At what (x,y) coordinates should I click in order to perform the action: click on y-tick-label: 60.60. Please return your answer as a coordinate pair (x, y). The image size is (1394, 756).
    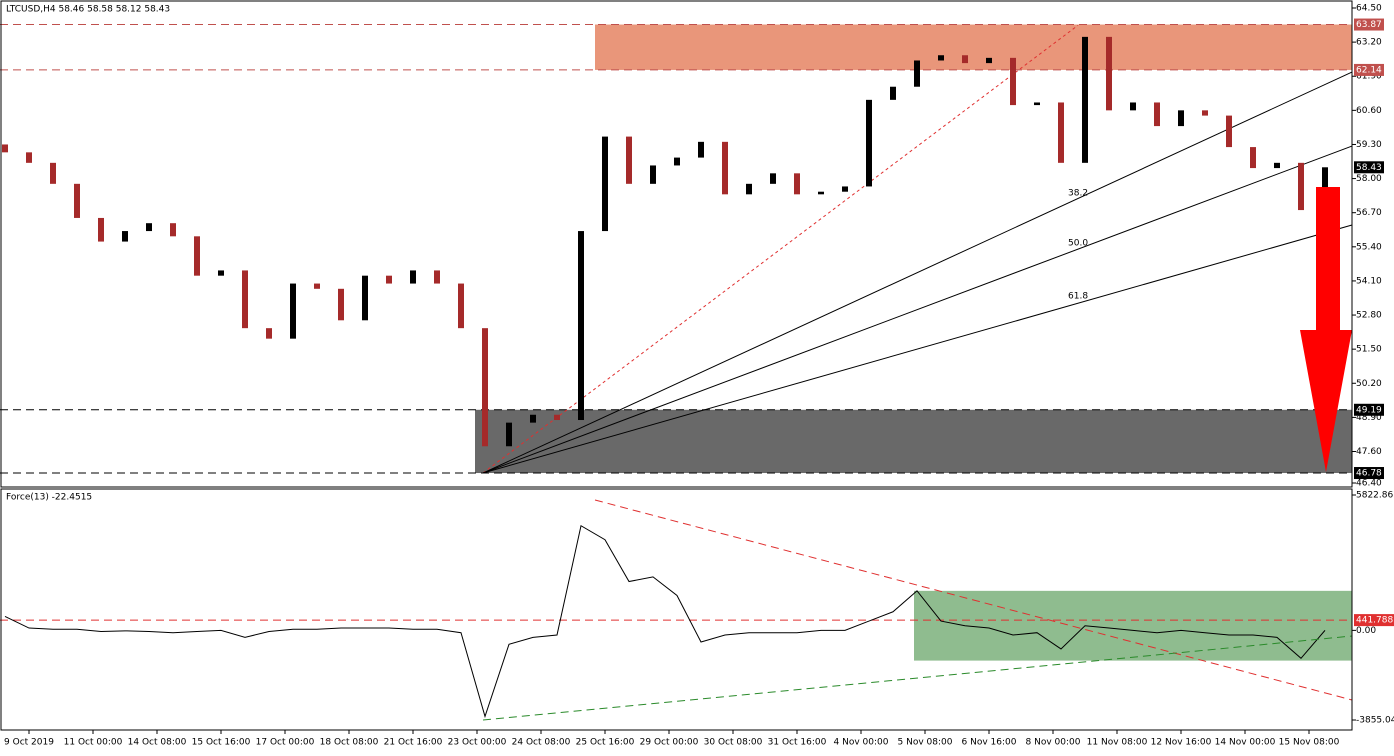
    Looking at the image, I should click on (1369, 111).